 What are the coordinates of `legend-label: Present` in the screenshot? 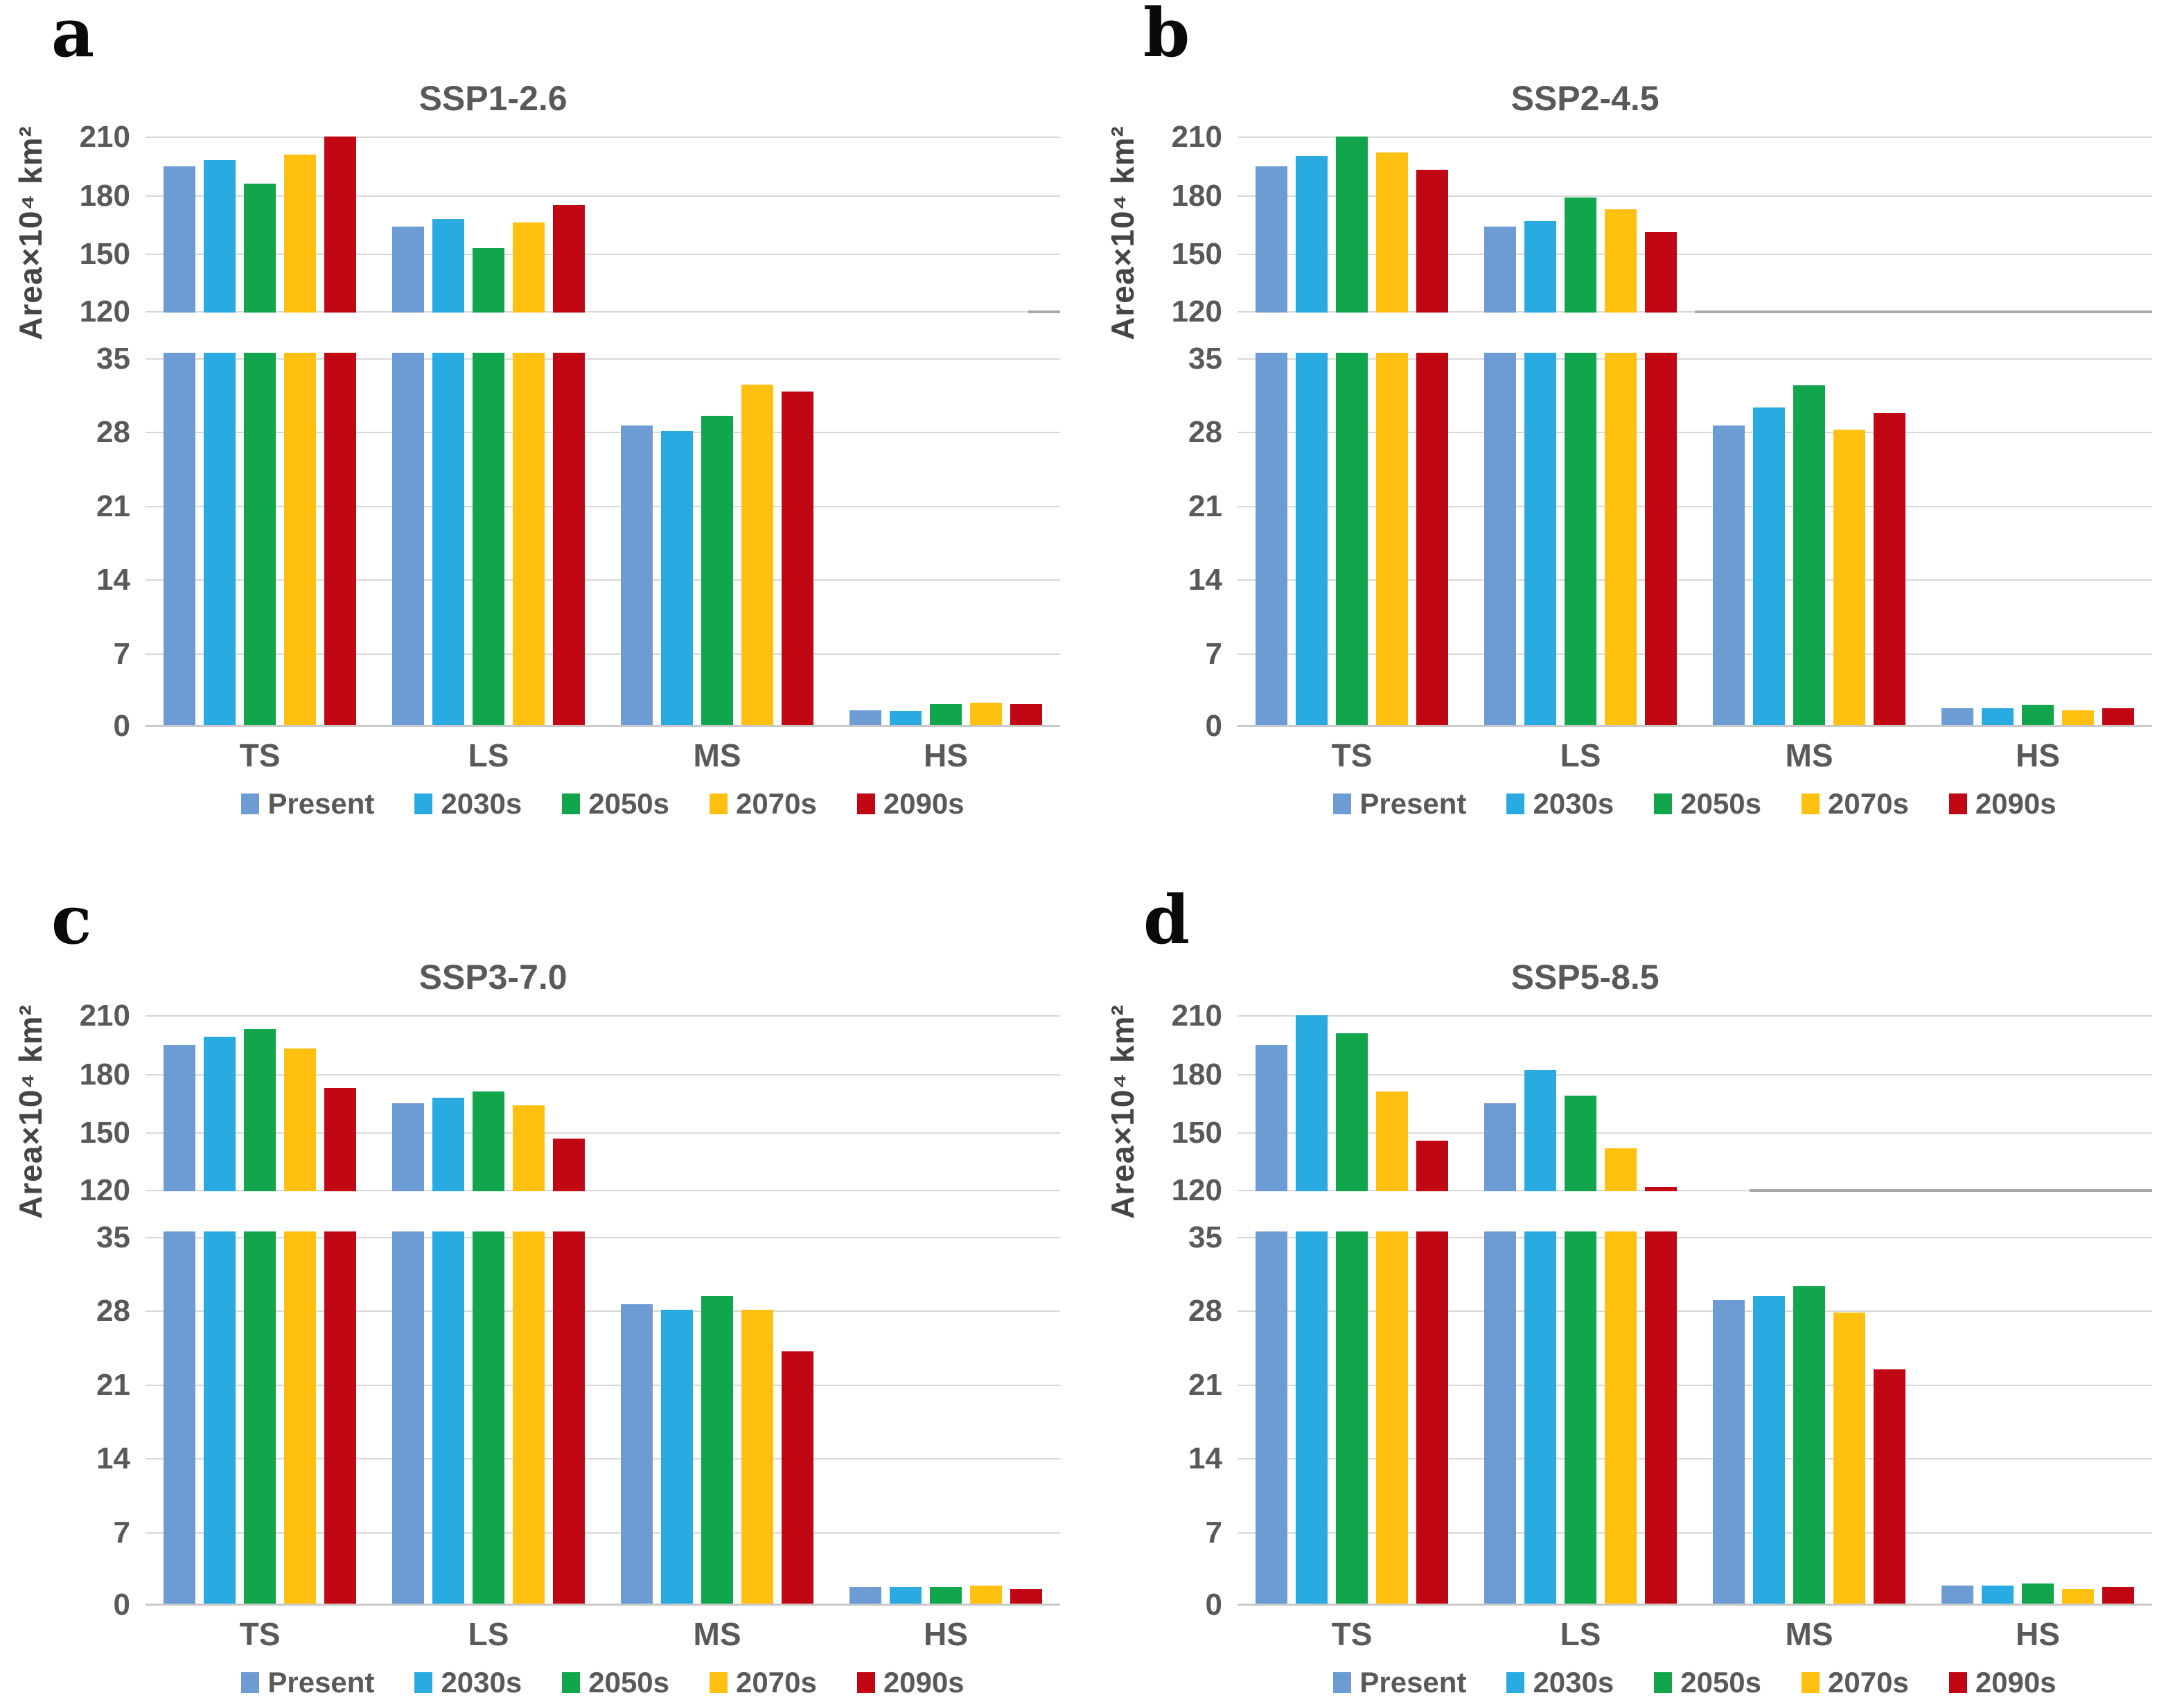 It's located at (321, 1682).